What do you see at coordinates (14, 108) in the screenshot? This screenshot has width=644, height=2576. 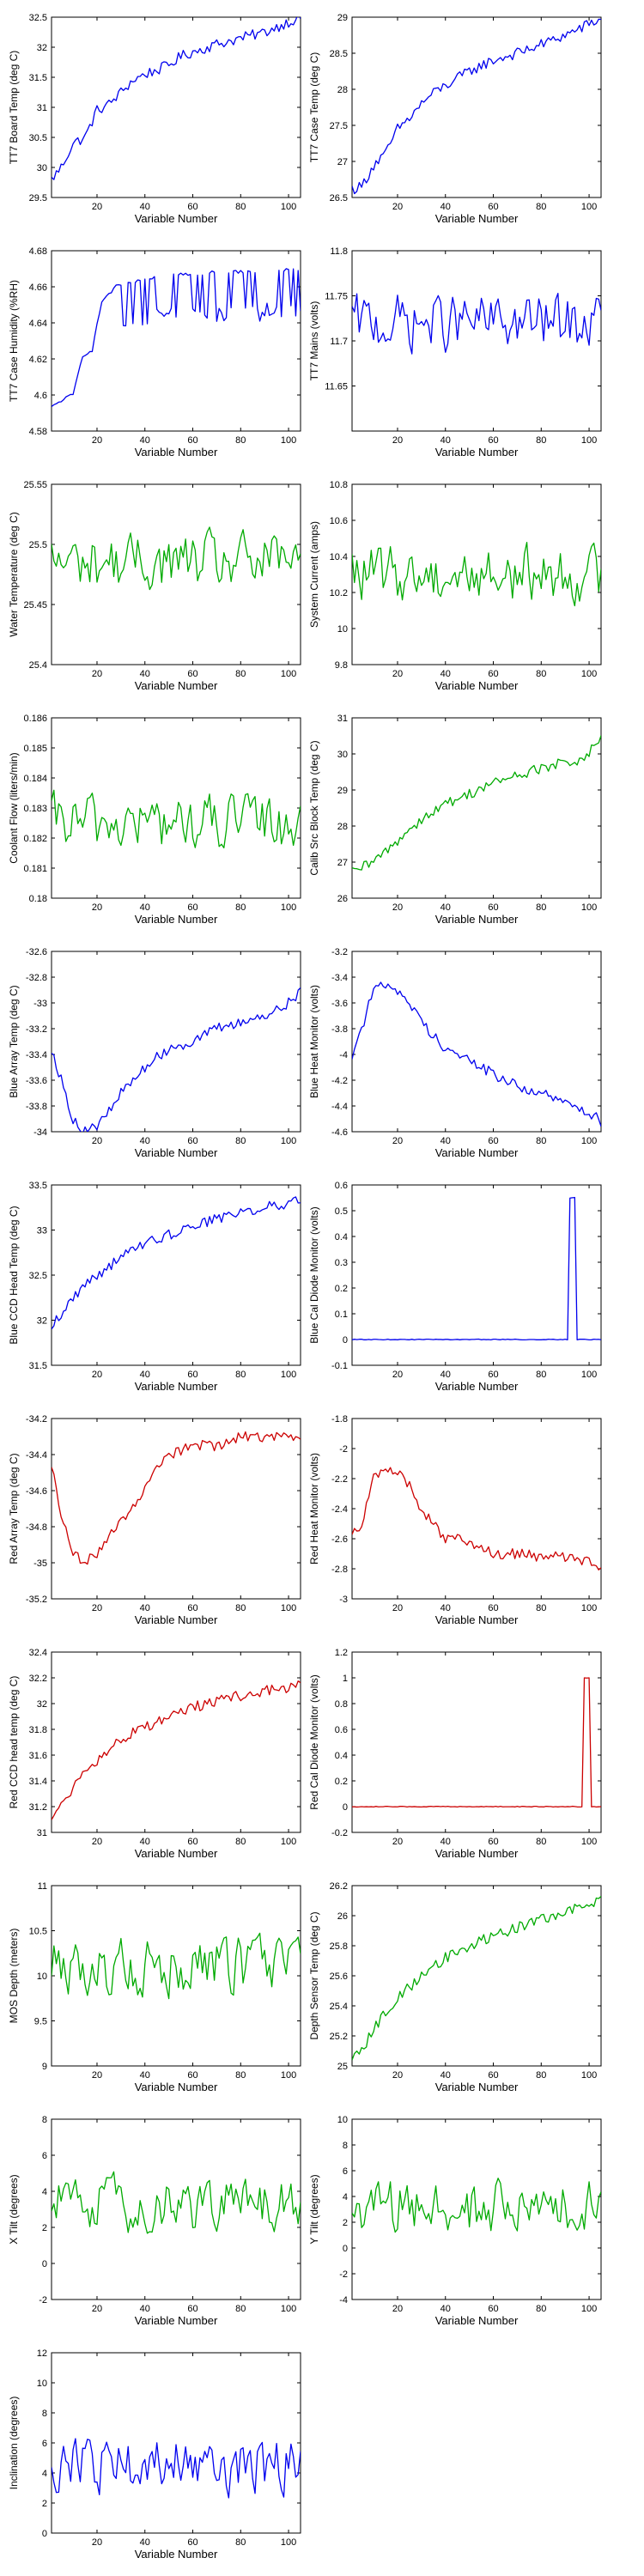 I see `y-axis-label: TT7 Board Temp (deg C)` at bounding box center [14, 108].